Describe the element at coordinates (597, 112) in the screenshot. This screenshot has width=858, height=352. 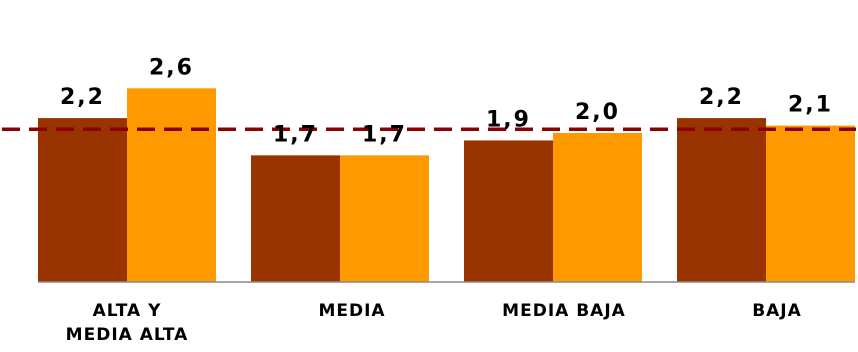
I see `data-label-s2-c3: 2,0` at that location.